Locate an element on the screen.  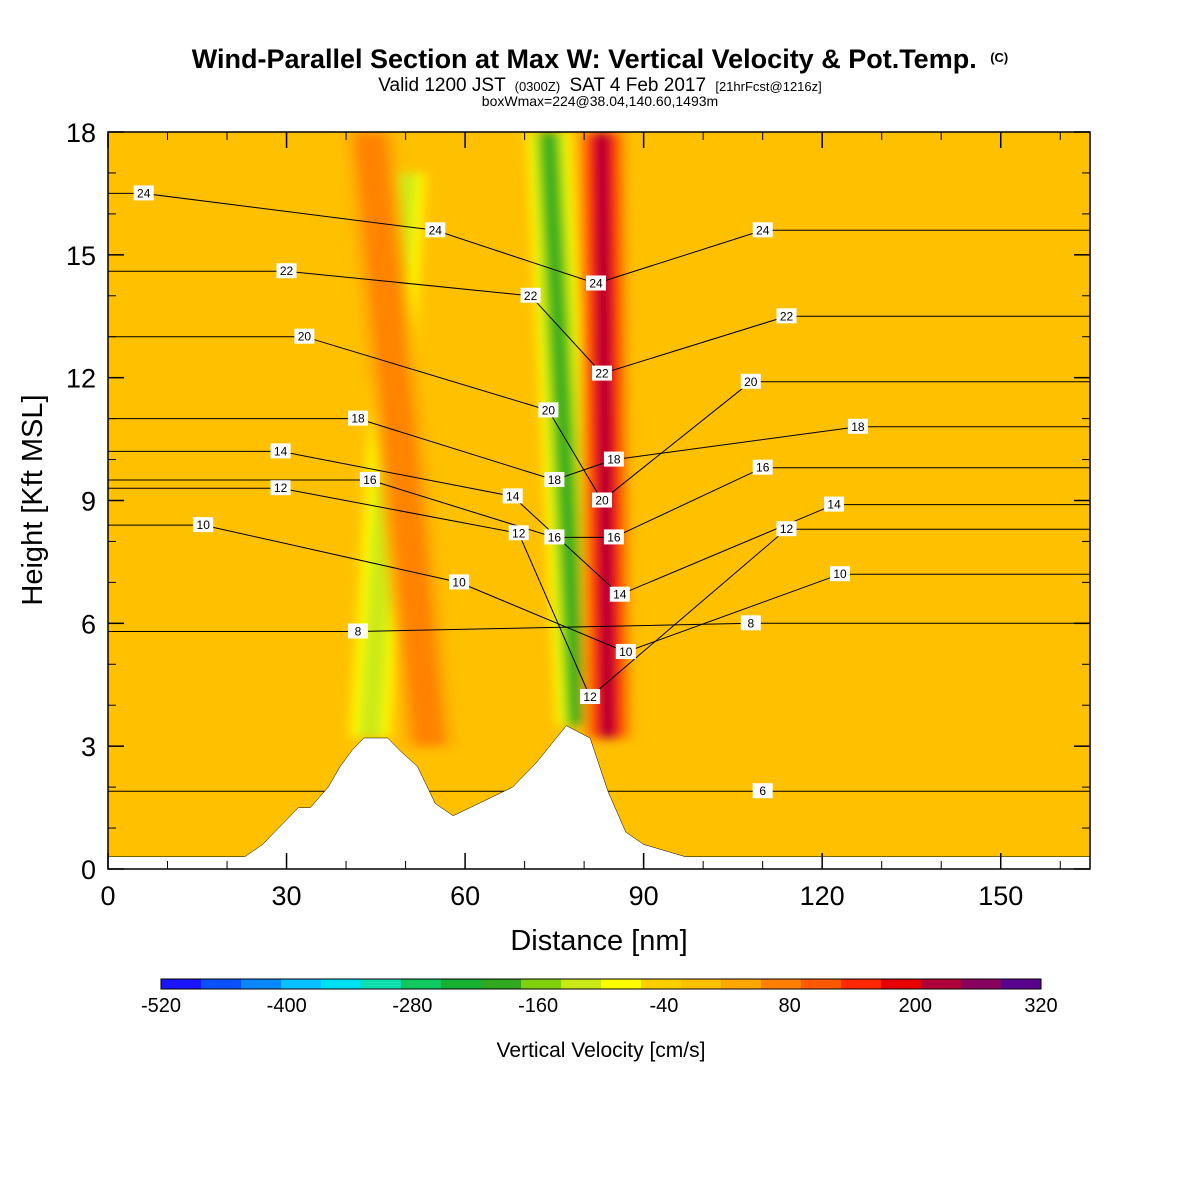
subtitle-valid: Valid 1200 JST is located at coordinates (442, 85).